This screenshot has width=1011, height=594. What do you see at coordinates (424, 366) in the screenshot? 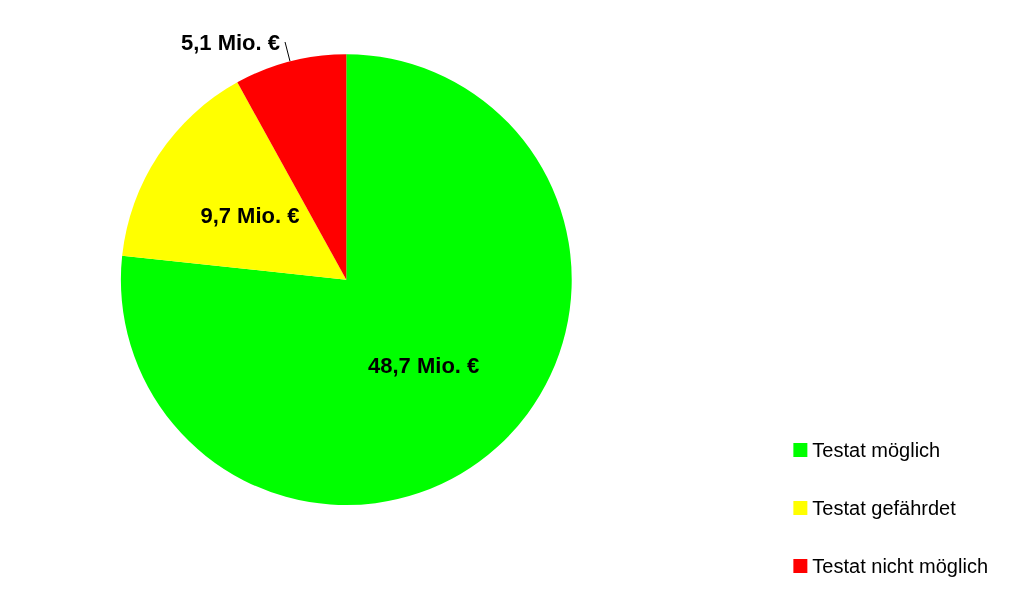
I see `data-label: 48,7 Mio. €` at bounding box center [424, 366].